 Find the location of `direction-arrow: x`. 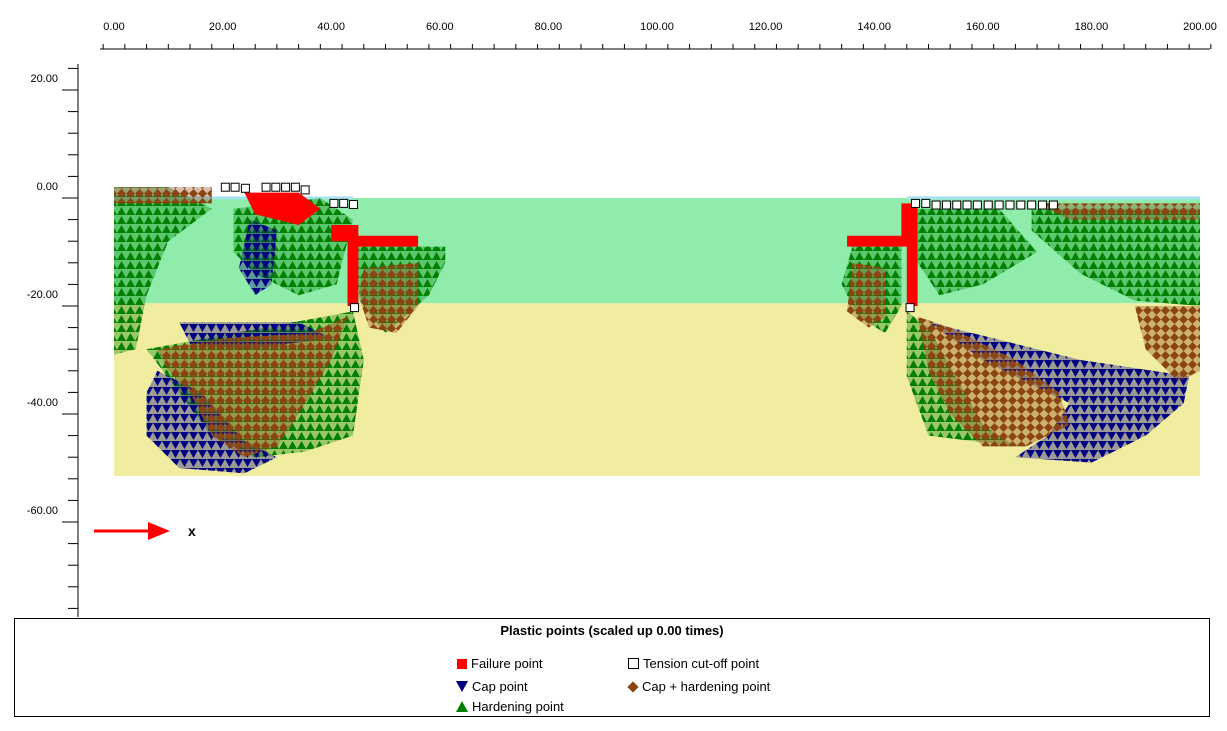

direction-arrow: x is located at coordinates (145, 531).